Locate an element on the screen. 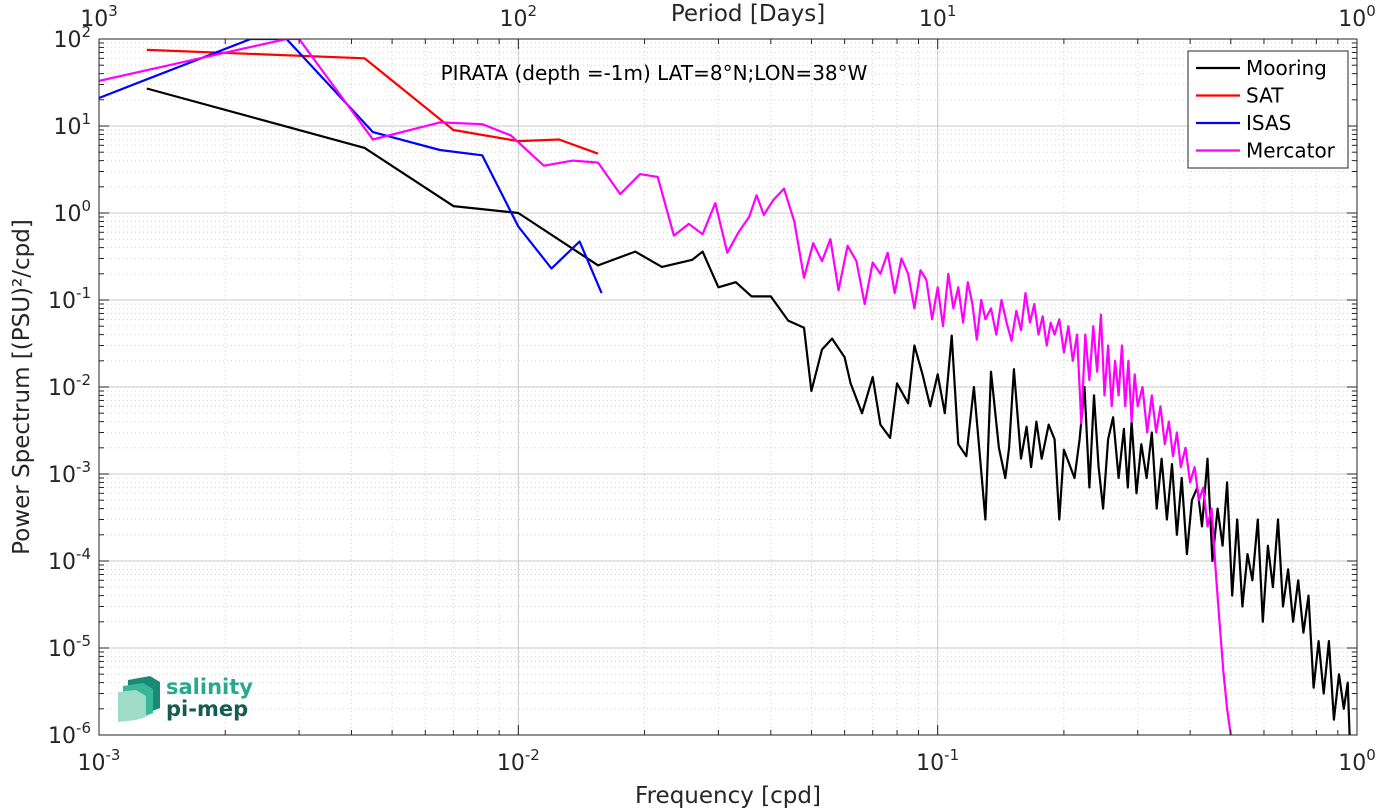 The width and height of the screenshot is (1383, 809). legend-label-isas: ISAS is located at coordinates (1268, 123).